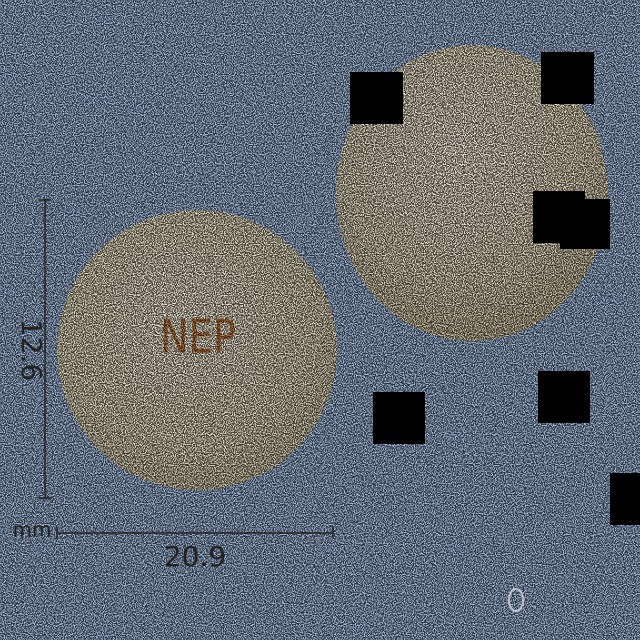  I want to click on width-label: 20.9, so click(195, 556).